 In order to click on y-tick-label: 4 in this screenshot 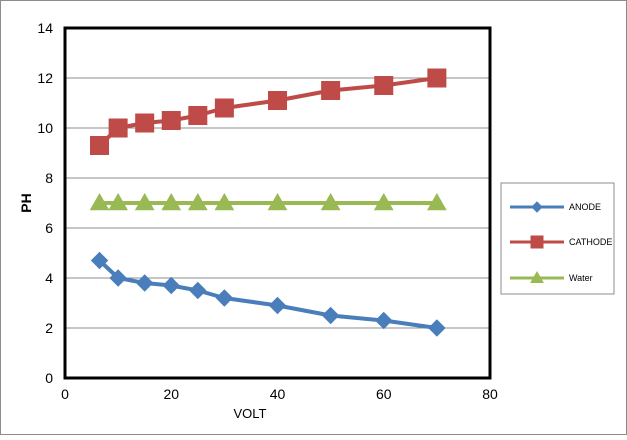, I will do `click(49, 278)`.